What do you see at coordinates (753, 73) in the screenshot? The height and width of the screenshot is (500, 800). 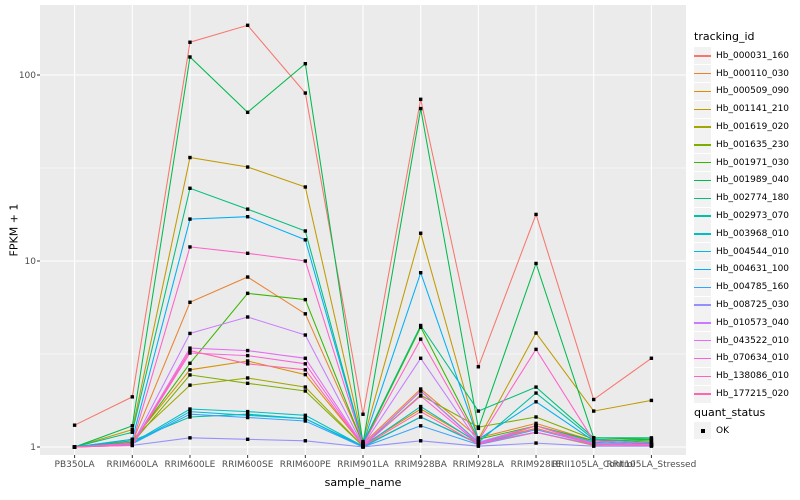 I see `legend-item-label: Hb_000110_030` at bounding box center [753, 73].